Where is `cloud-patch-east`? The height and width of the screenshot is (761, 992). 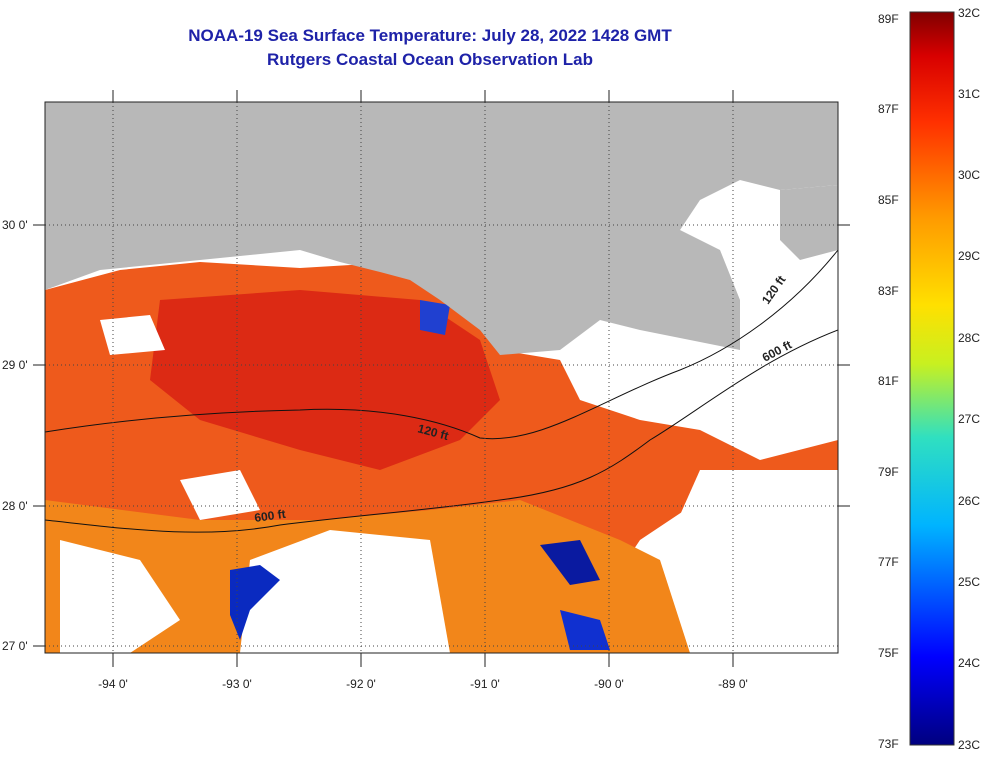
cloud-patch-east is located at coordinates (699, 400).